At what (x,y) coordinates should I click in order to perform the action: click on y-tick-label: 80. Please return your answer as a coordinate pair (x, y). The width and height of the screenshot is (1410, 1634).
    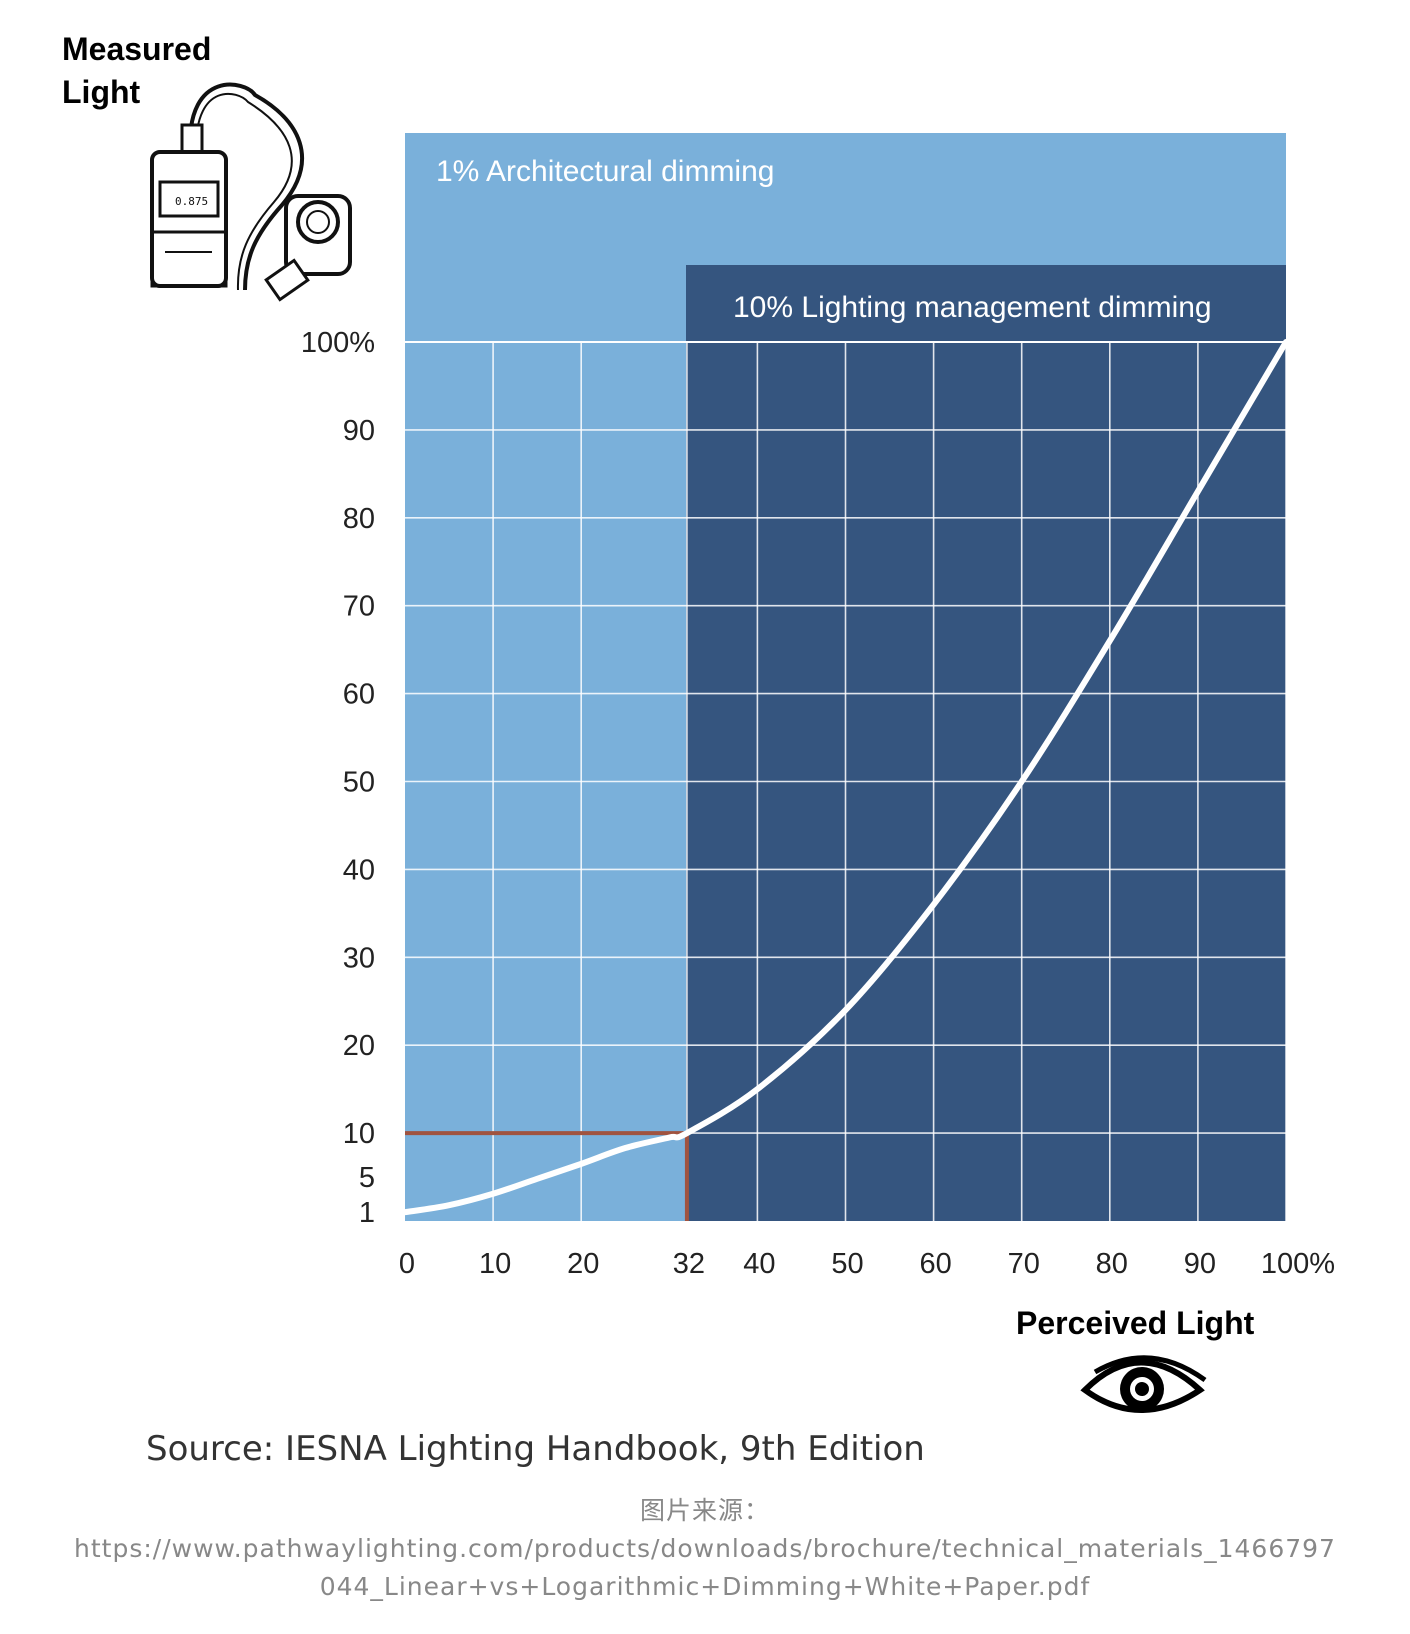
    Looking at the image, I should click on (359, 519).